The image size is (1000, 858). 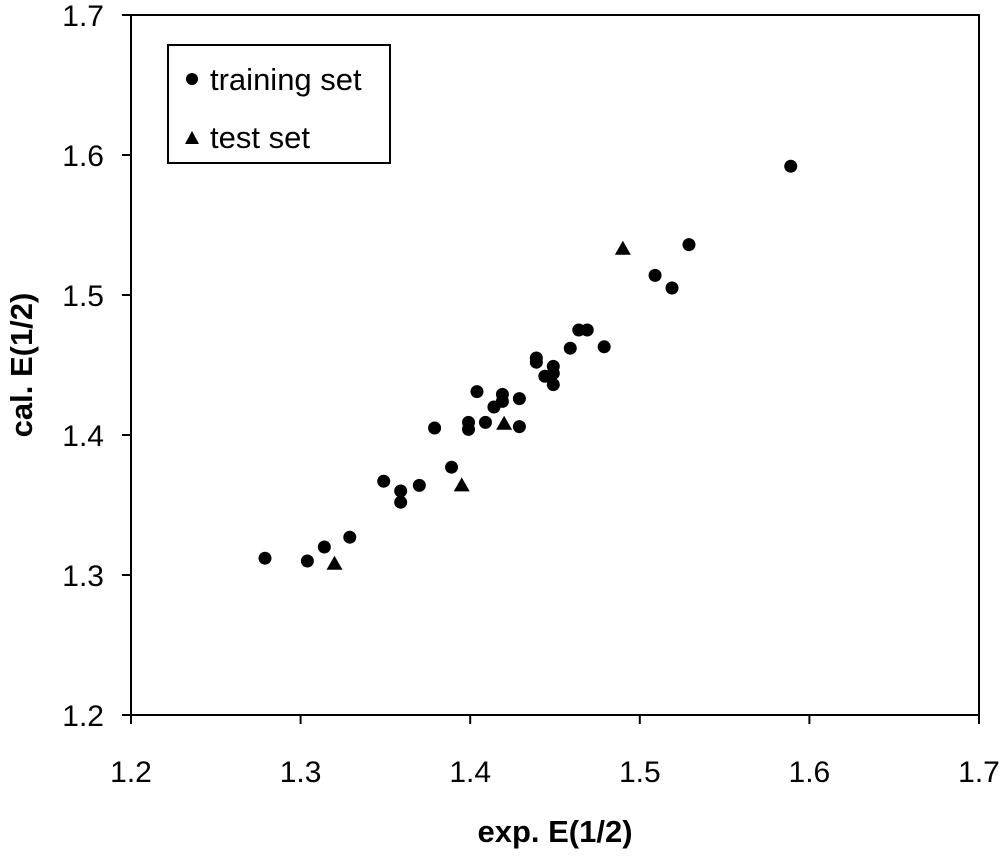 What do you see at coordinates (21, 365) in the screenshot?
I see `y-axis-title: cal. E(1/2)` at bounding box center [21, 365].